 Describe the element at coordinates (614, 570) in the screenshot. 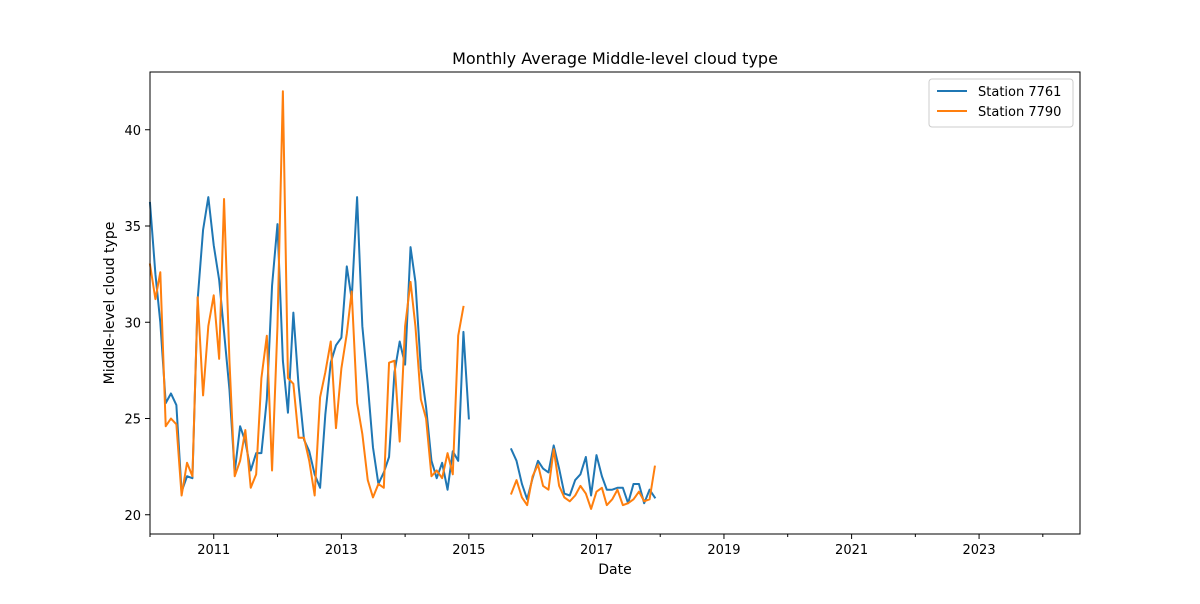

I see `x-axis-label: Date` at that location.